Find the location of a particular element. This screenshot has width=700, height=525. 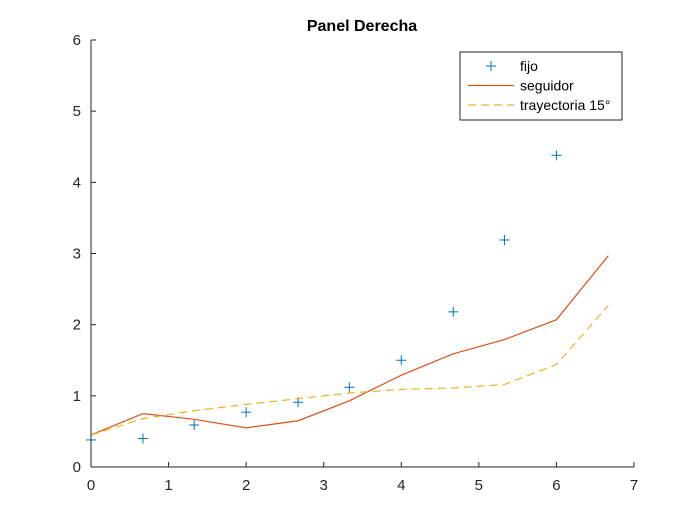

x-tick-label: 1 is located at coordinates (168, 485).